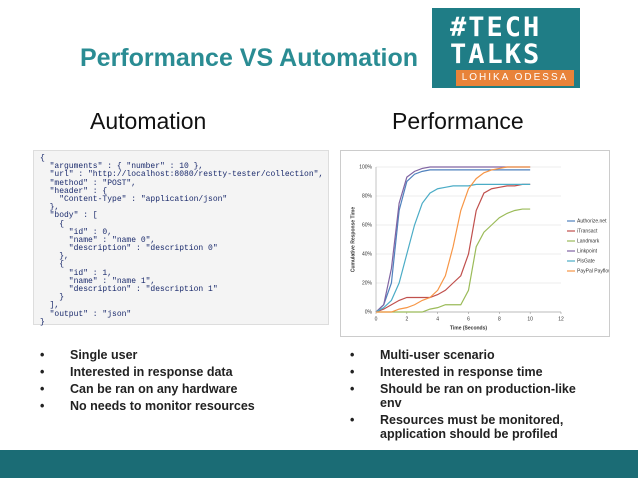  I want to click on code-line: "method" : "POST",, so click(88, 183).